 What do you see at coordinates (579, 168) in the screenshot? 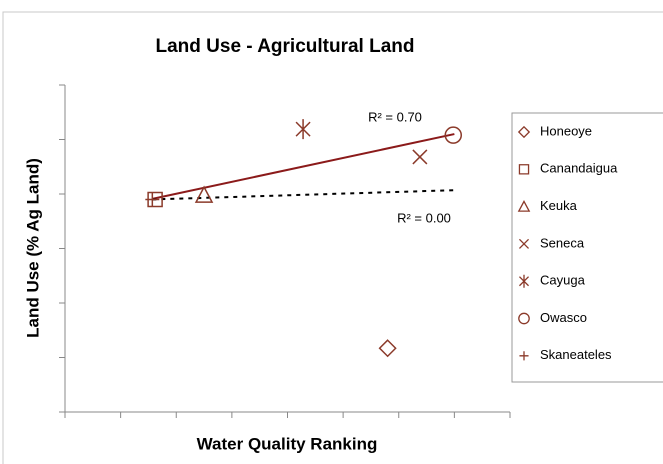
I see `legend-label: Canandaigua` at bounding box center [579, 168].